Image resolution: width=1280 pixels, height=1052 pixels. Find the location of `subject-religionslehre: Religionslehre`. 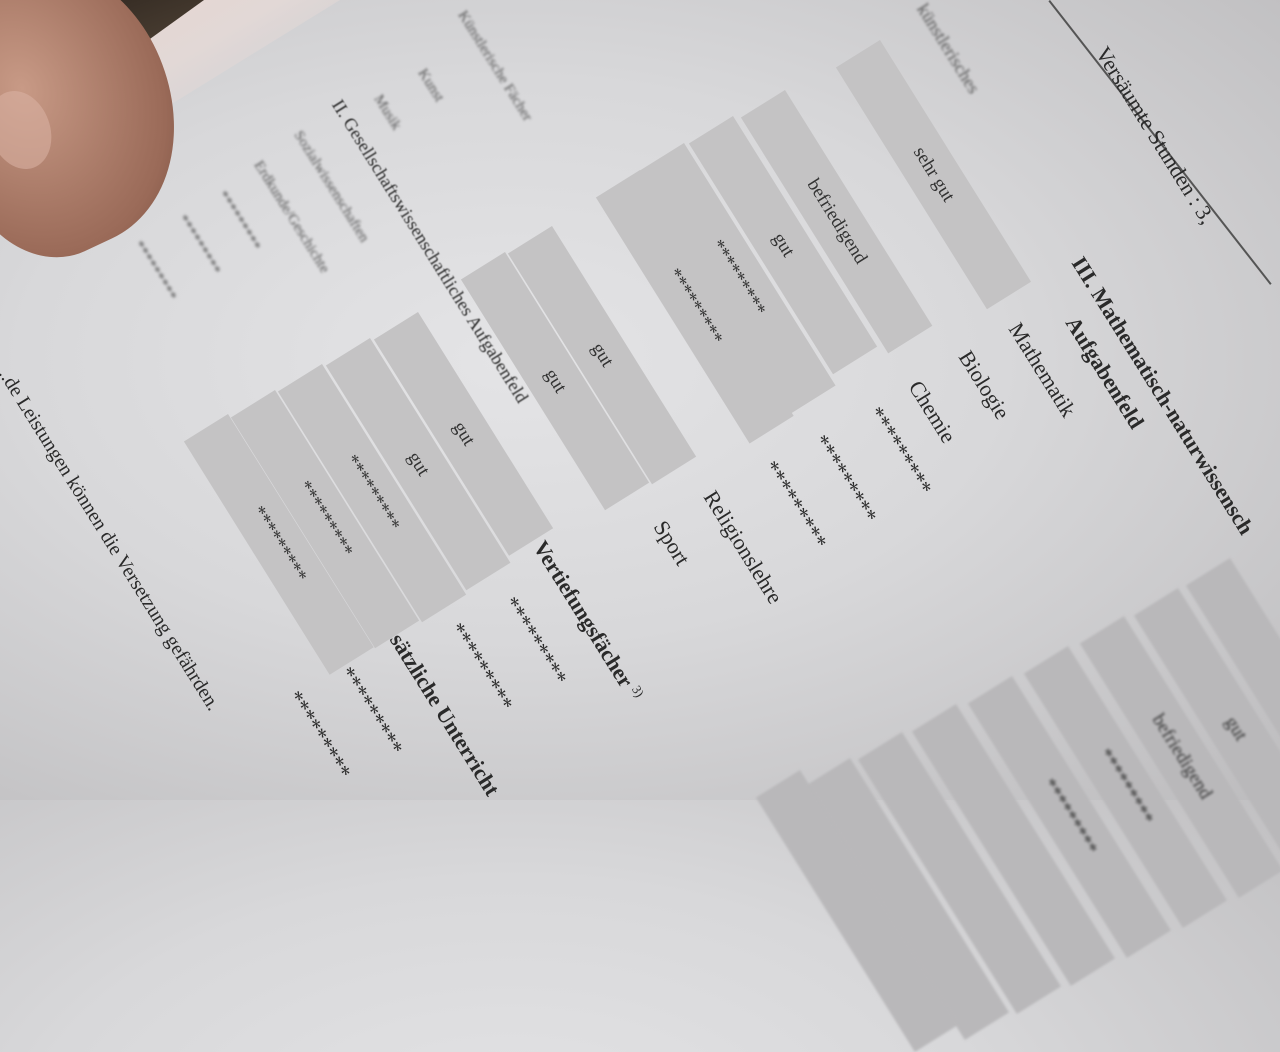

subject-religionslehre: Religionslehre is located at coordinates (743, 547).